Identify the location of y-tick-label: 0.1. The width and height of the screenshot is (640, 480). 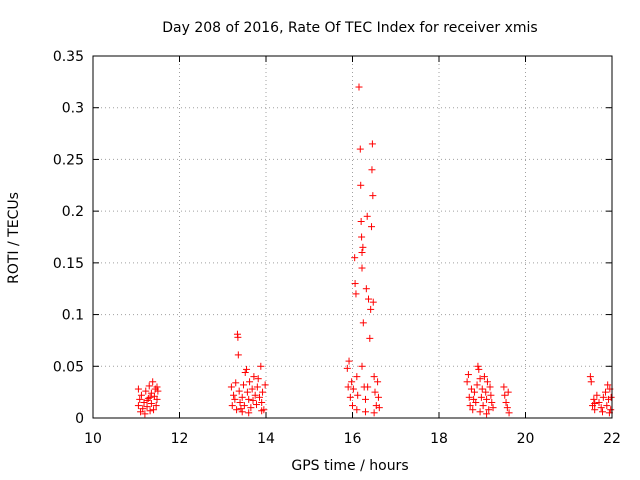
(73, 316).